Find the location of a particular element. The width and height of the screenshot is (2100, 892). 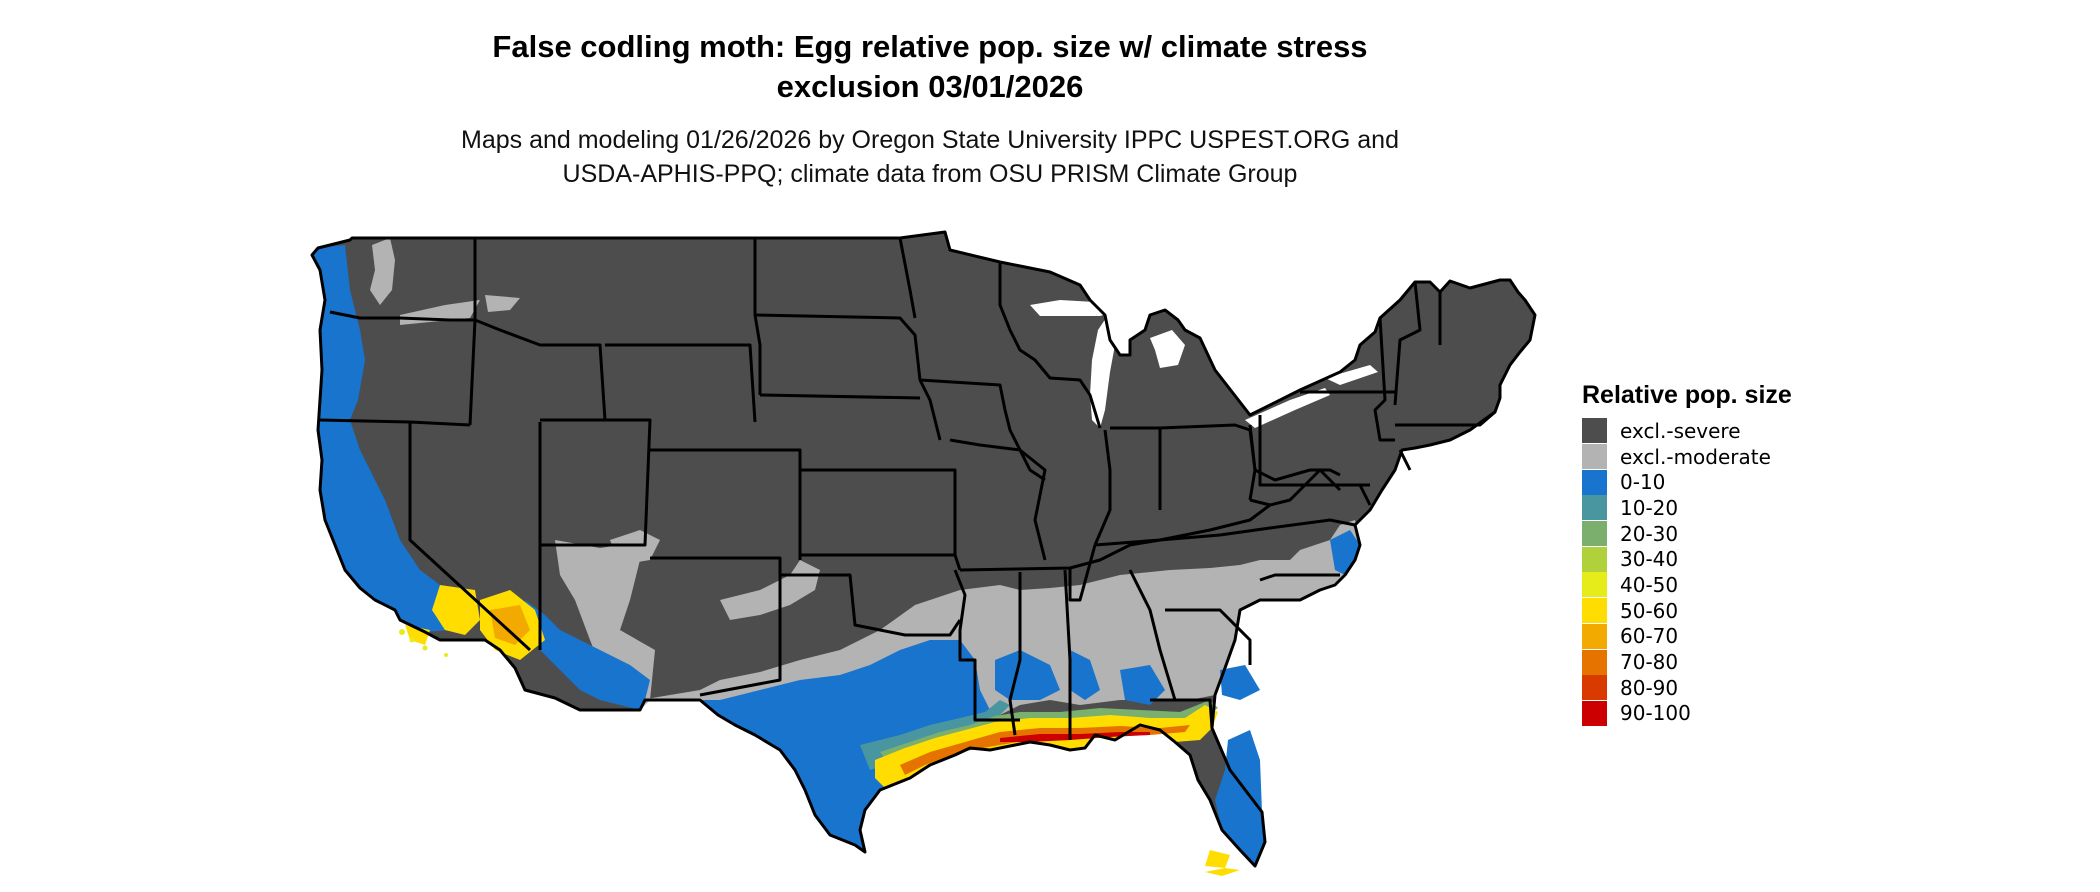

legend-item: 90-100 is located at coordinates (1687, 713).